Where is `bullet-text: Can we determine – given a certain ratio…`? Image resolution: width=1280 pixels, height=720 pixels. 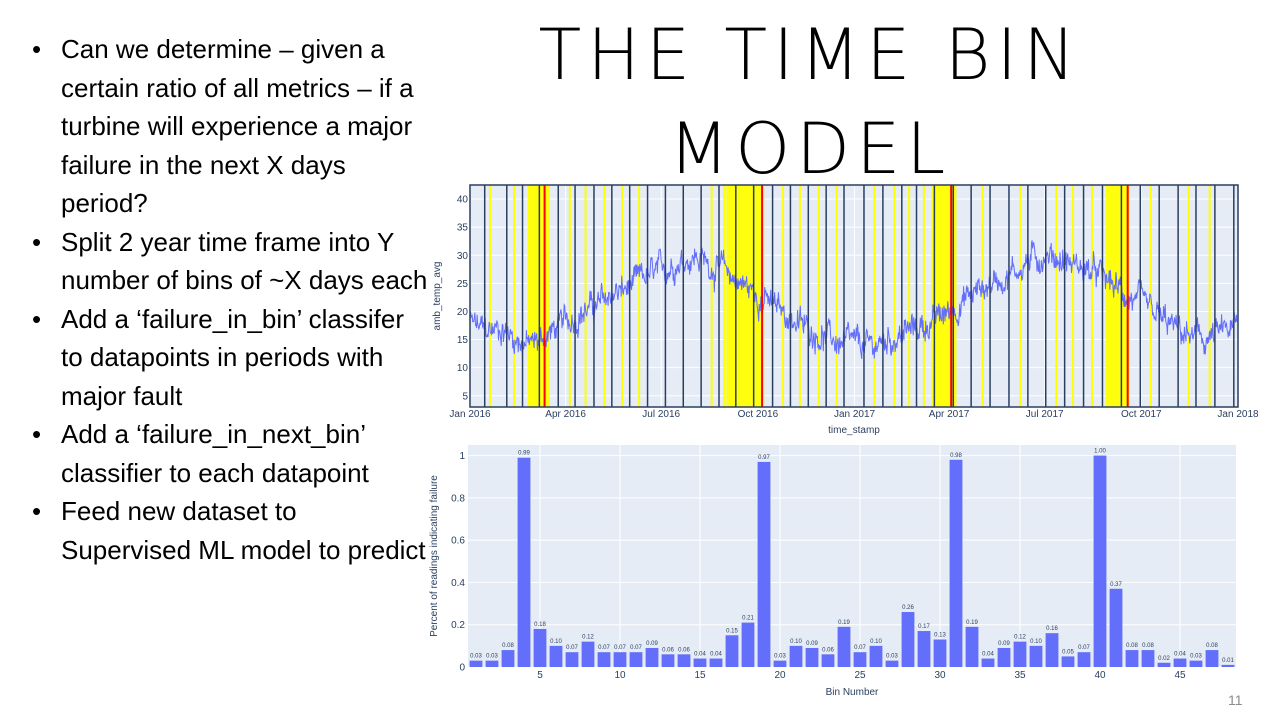
bullet-text: Can we determine – given a certain ratio… is located at coordinates (237, 126).